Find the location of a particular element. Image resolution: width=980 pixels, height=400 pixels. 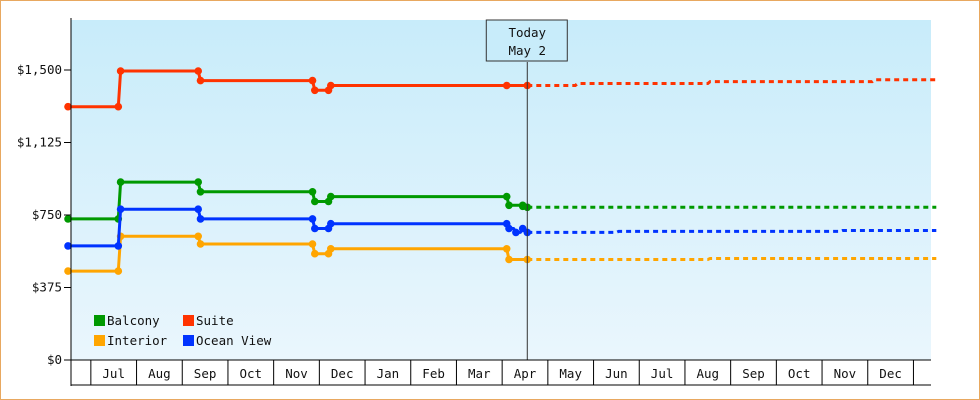

legend-label-suite: Suite is located at coordinates (215, 320).